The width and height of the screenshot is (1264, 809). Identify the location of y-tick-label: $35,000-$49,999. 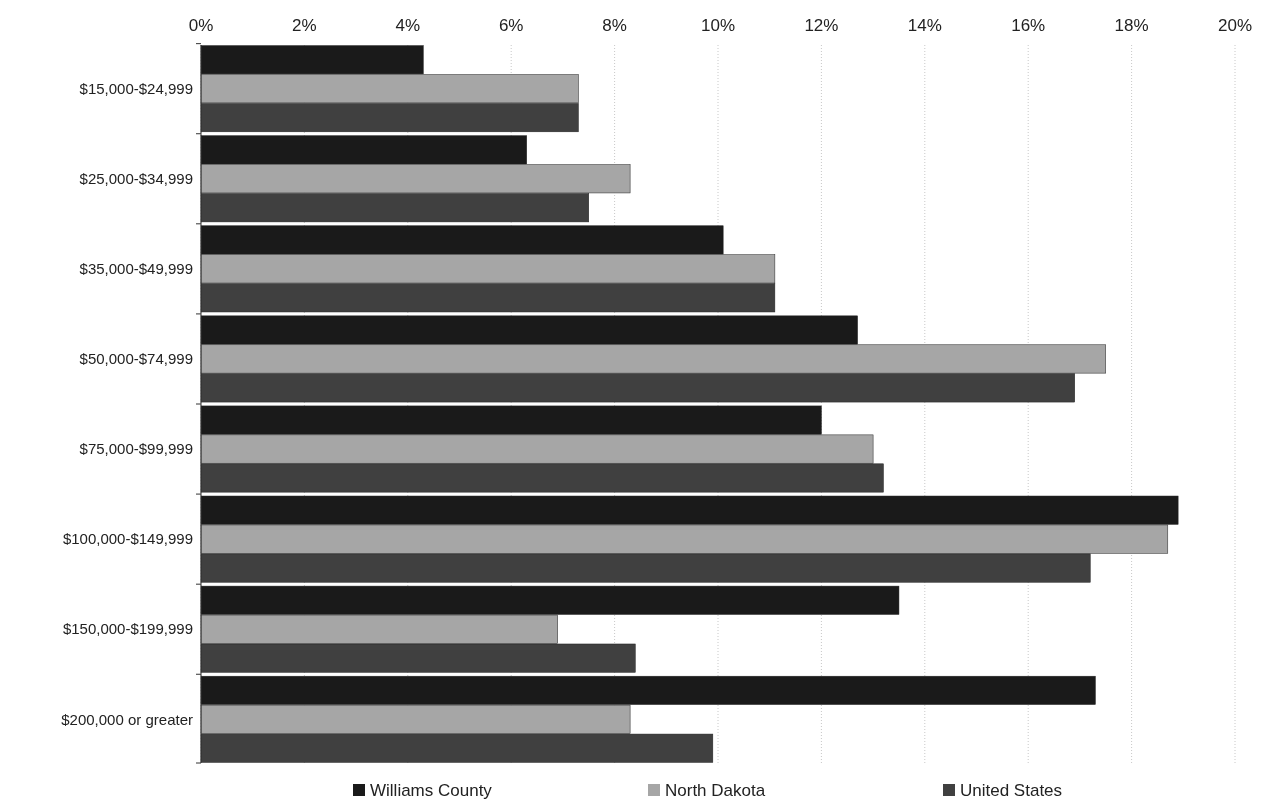
(136, 269).